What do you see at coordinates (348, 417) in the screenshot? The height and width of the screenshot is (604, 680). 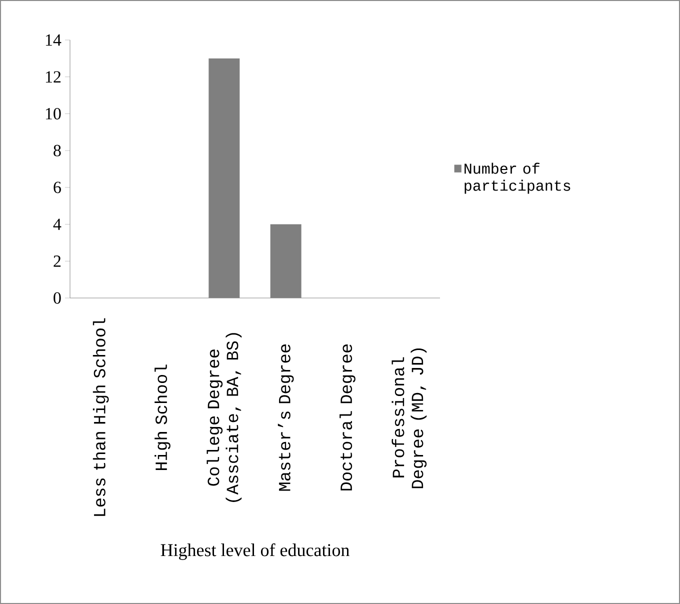 I see `x-tick-label: Doctoral Degree` at bounding box center [348, 417].